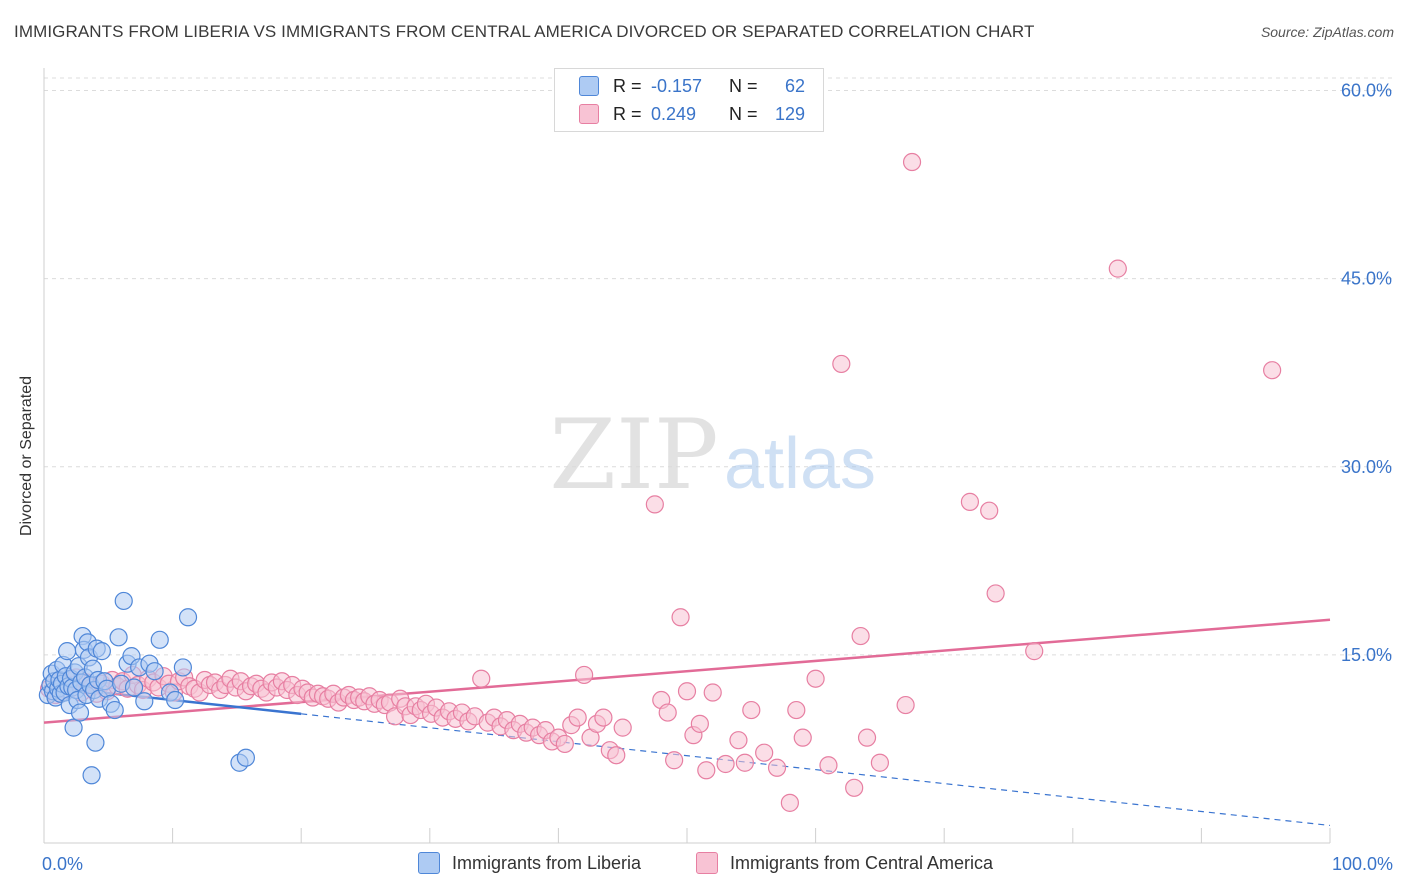 The width and height of the screenshot is (1406, 892). What do you see at coordinates (794, 85) in the screenshot?
I see `legend-n-value: 62` at bounding box center [794, 85].